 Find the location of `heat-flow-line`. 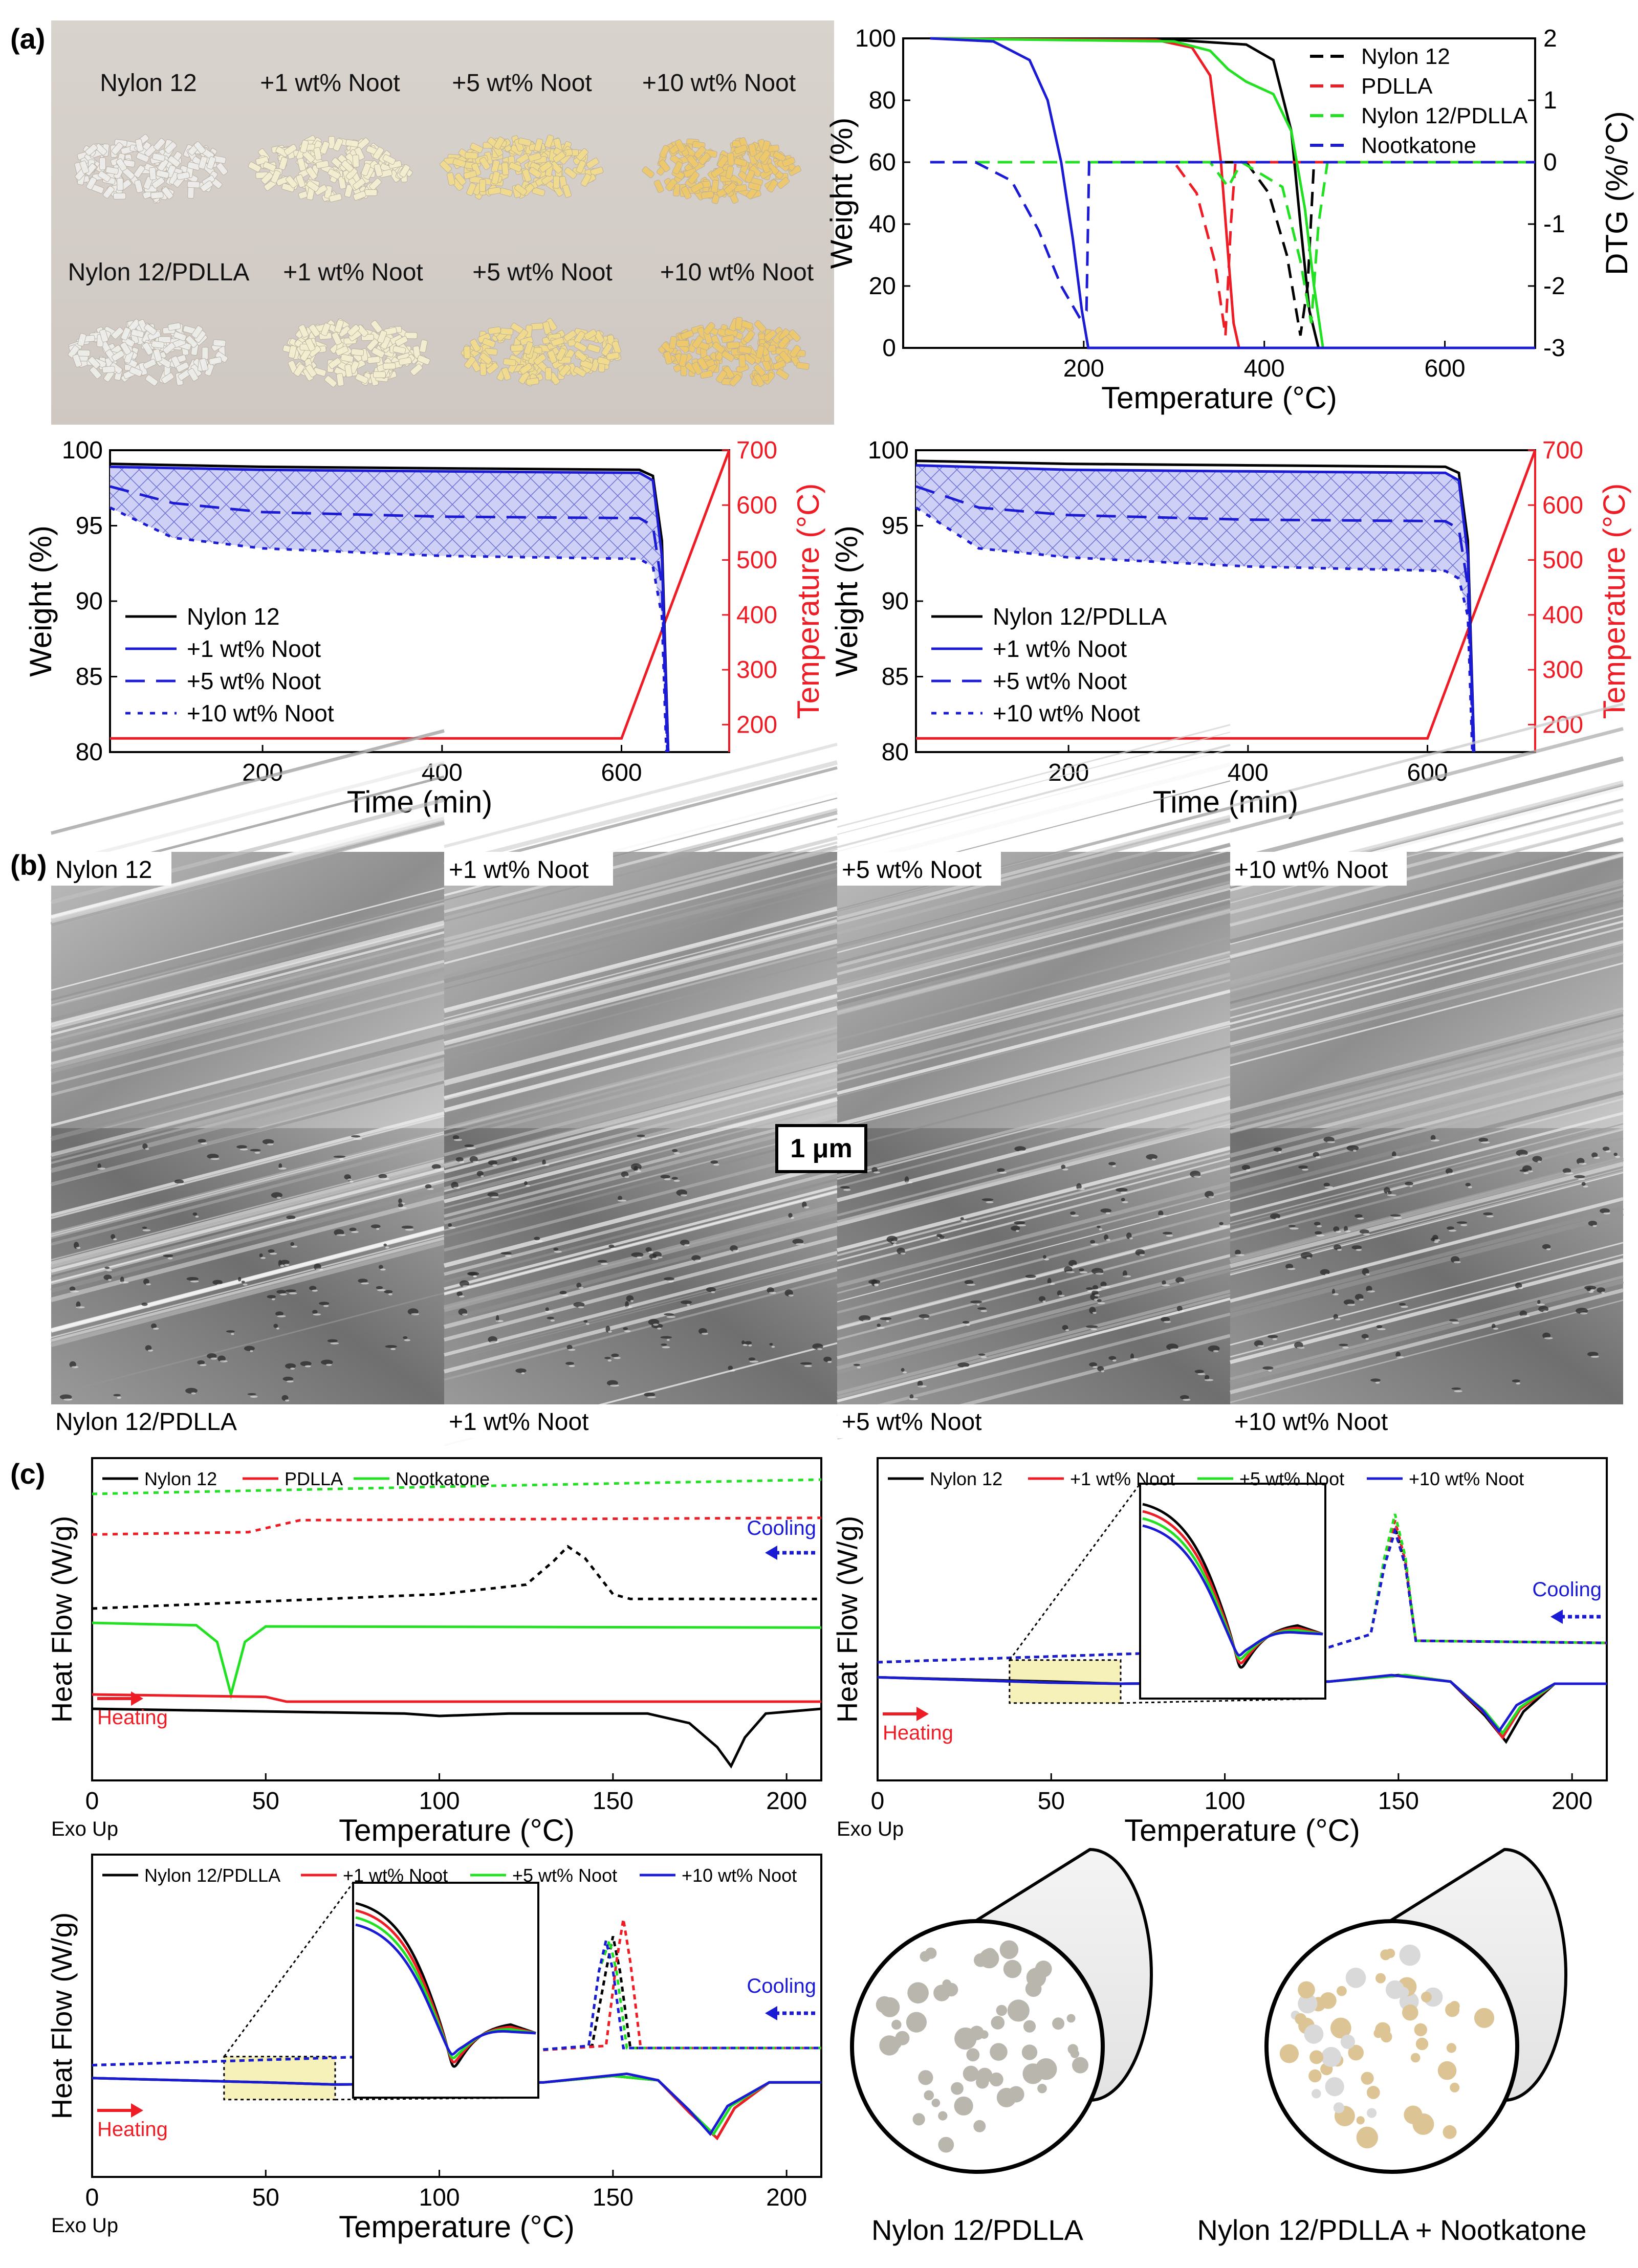

heat-flow-line is located at coordinates (457, 1660).